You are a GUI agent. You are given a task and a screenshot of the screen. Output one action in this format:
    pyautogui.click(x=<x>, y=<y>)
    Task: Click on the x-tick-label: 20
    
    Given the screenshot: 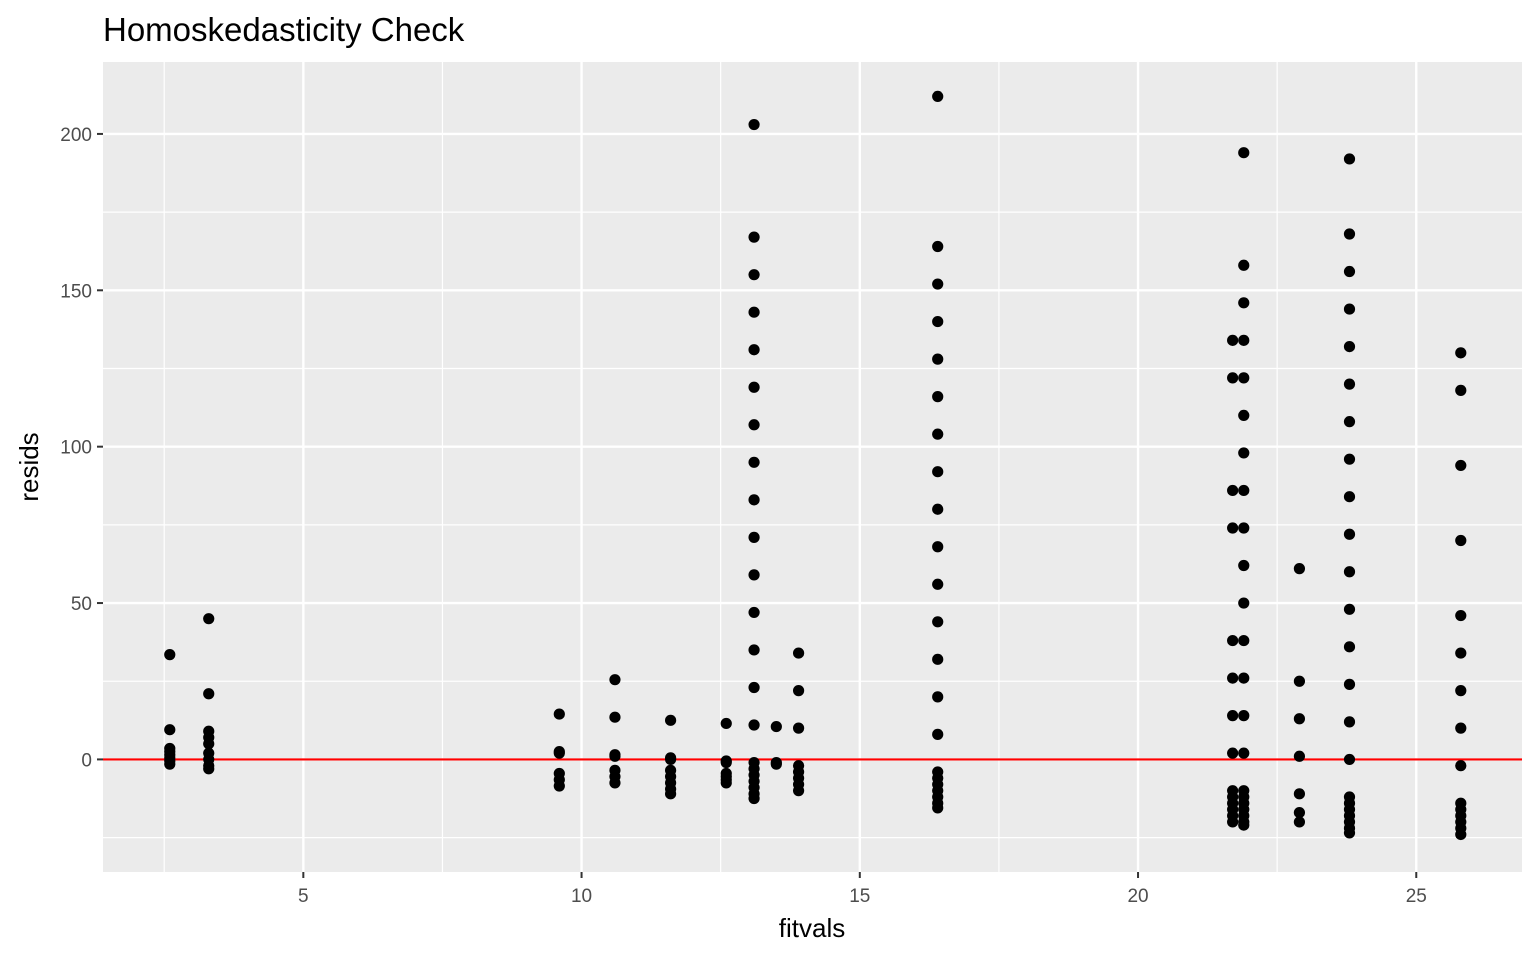 What is the action you would take?
    pyautogui.click(x=1137, y=896)
    